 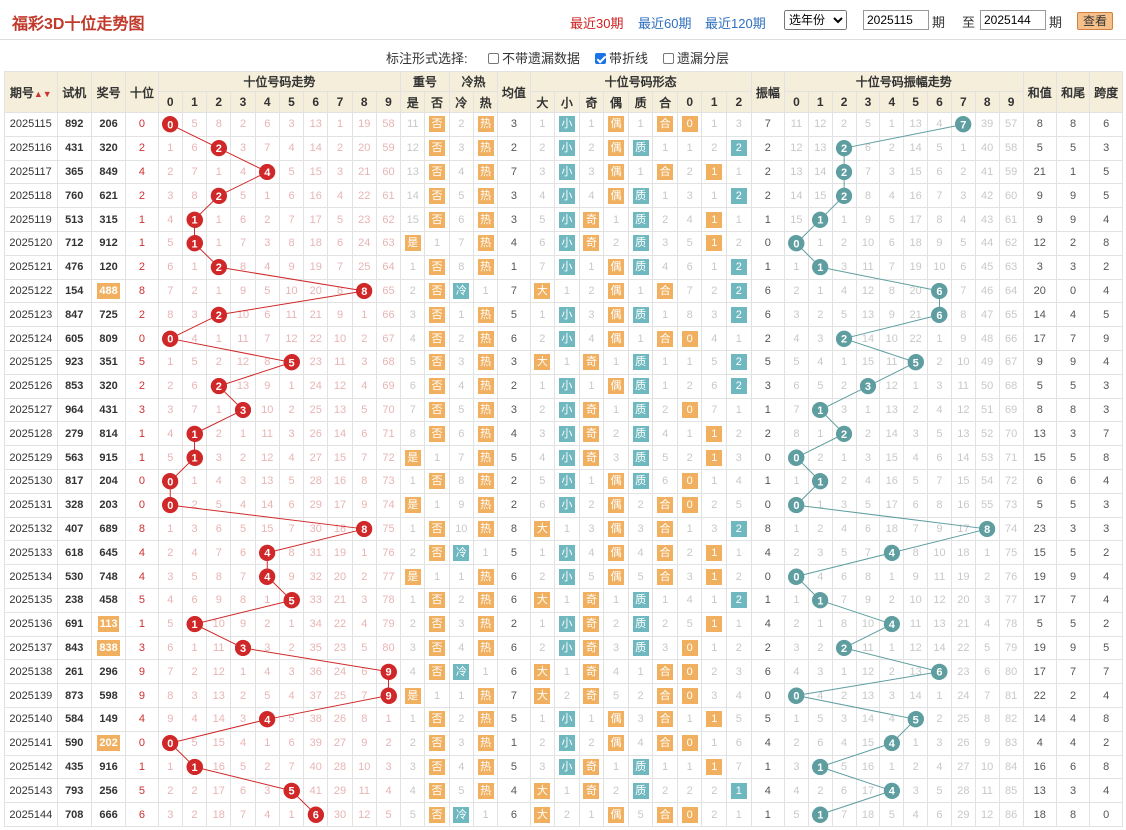 What do you see at coordinates (485, 505) in the screenshot?
I see `coldhot-hit: 热` at bounding box center [485, 505].